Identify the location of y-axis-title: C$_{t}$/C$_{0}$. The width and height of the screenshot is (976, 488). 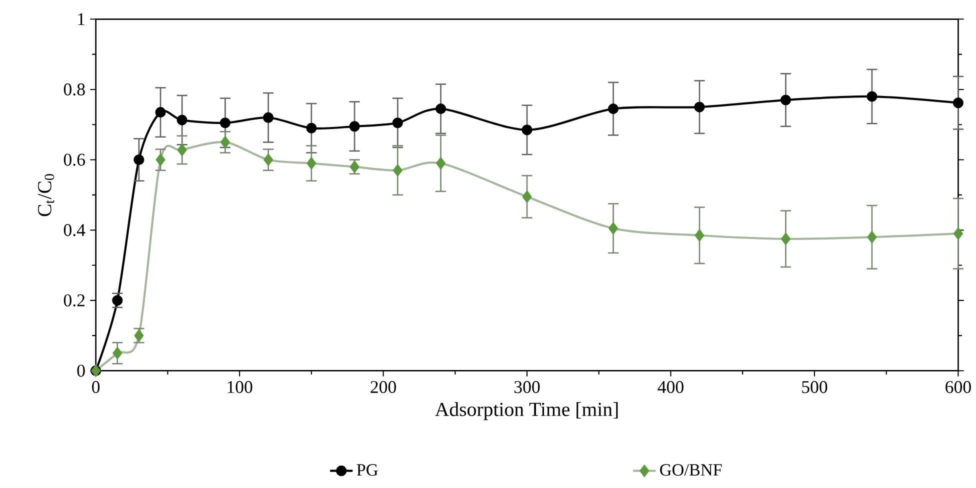
(46, 195).